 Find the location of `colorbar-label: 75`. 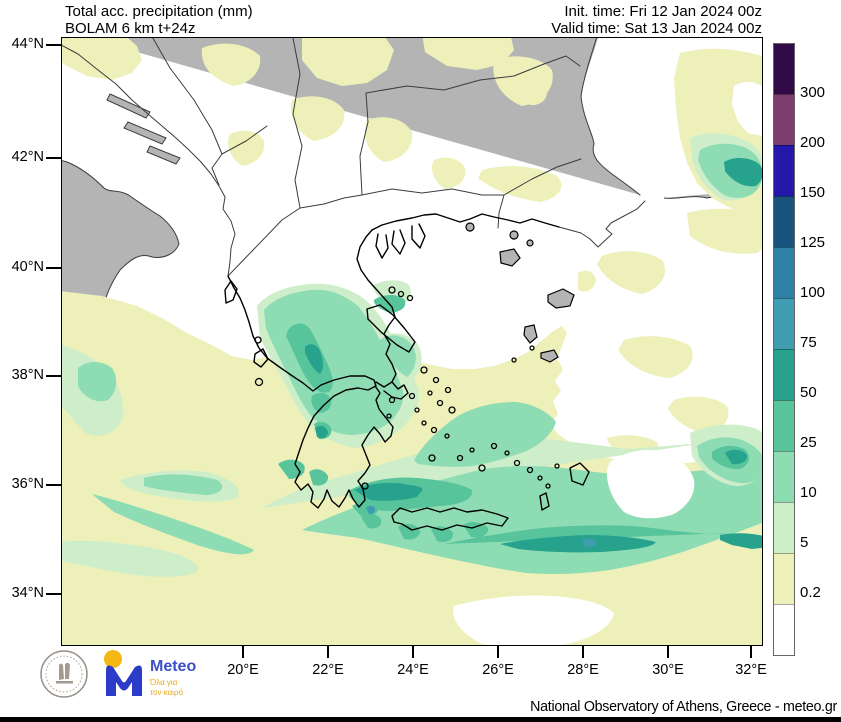

colorbar-label: 75 is located at coordinates (808, 342).